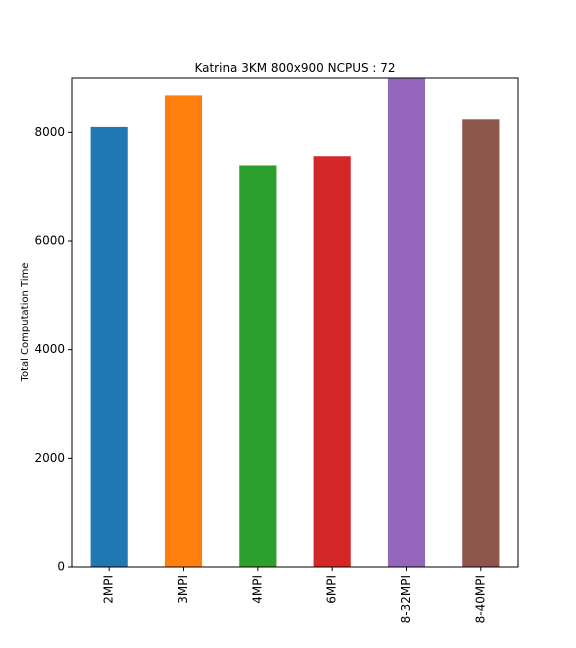 Image resolution: width=576 pixels, height=648 pixels. What do you see at coordinates (257, 589) in the screenshot?
I see `x-tick-label: 4MPI` at bounding box center [257, 589].